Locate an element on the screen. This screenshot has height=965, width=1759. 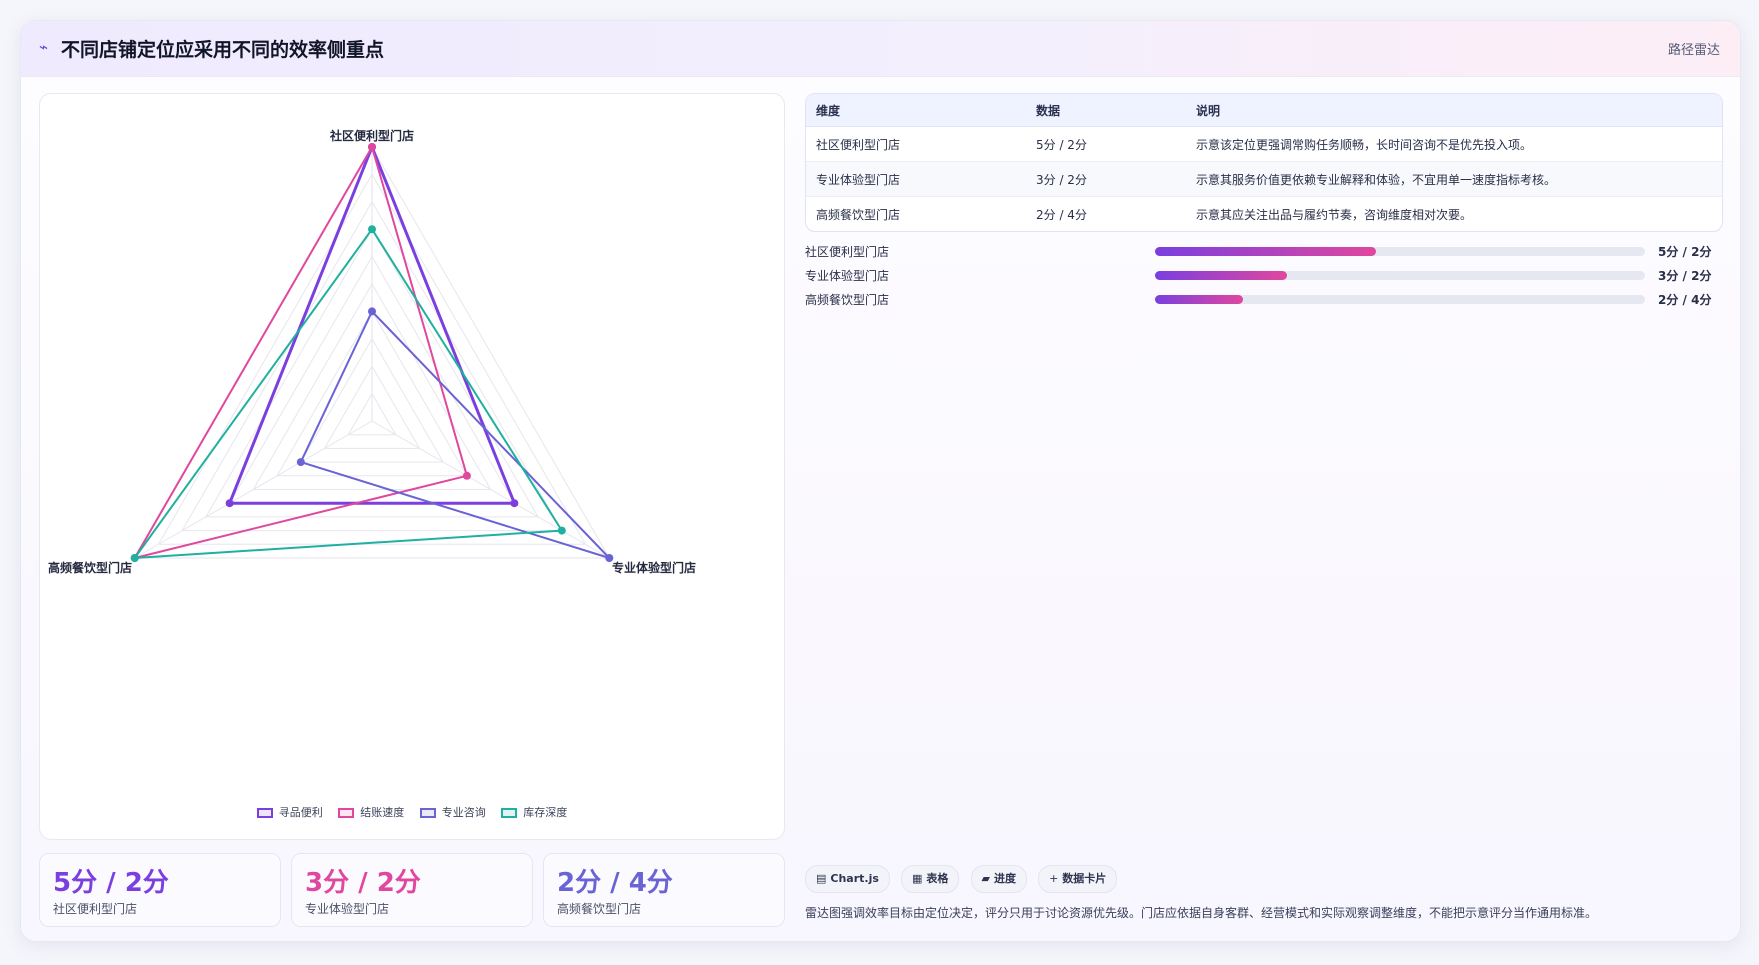
legend-item-3: 库存深度 is located at coordinates (534, 812).